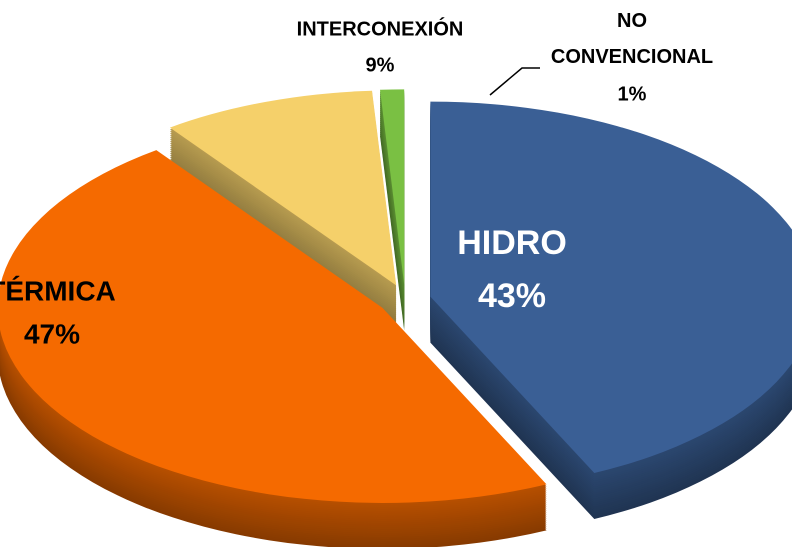 This screenshot has height=547, width=792. What do you see at coordinates (632, 39) in the screenshot?
I see `category-label: NO CONVENCIONAL` at bounding box center [632, 39].